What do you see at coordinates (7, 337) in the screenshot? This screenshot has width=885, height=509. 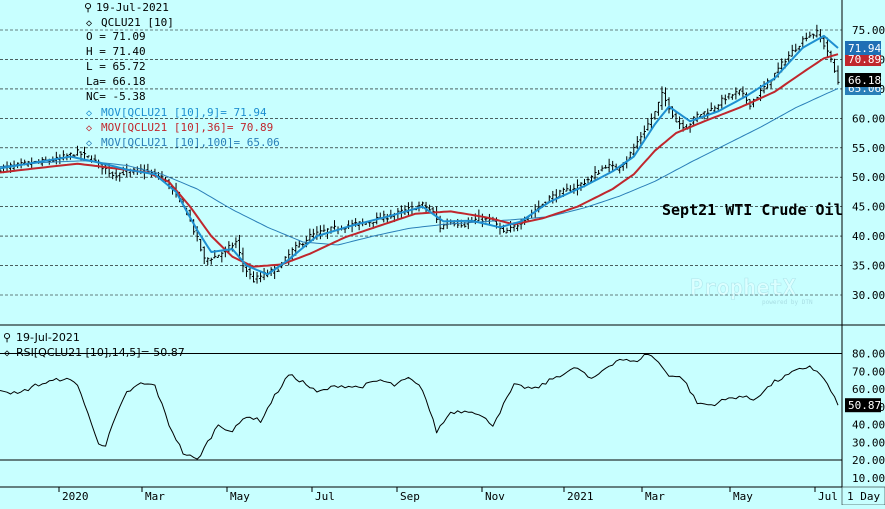 I see `magnifier-icon-rsi: ⚲` at bounding box center [7, 337].